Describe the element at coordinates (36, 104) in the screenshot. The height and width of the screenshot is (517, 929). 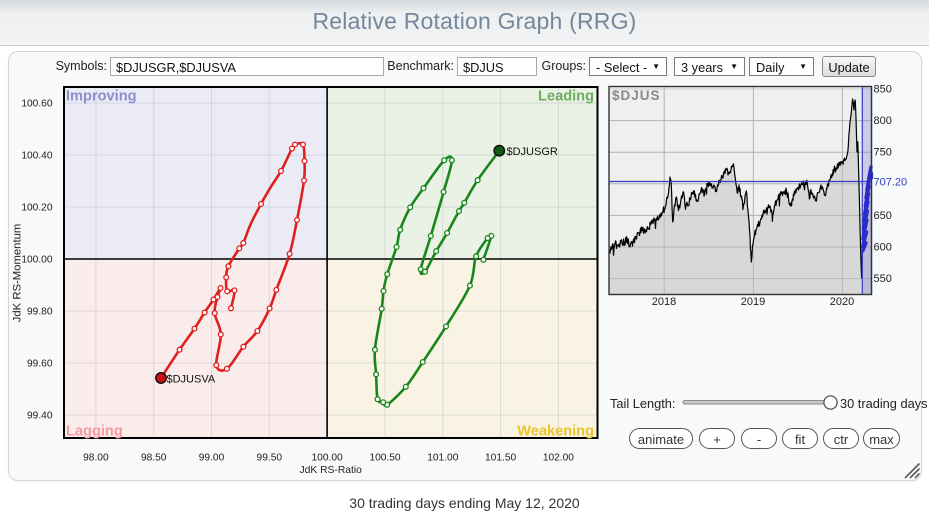
I see `svg-text: 100.60` at that location.